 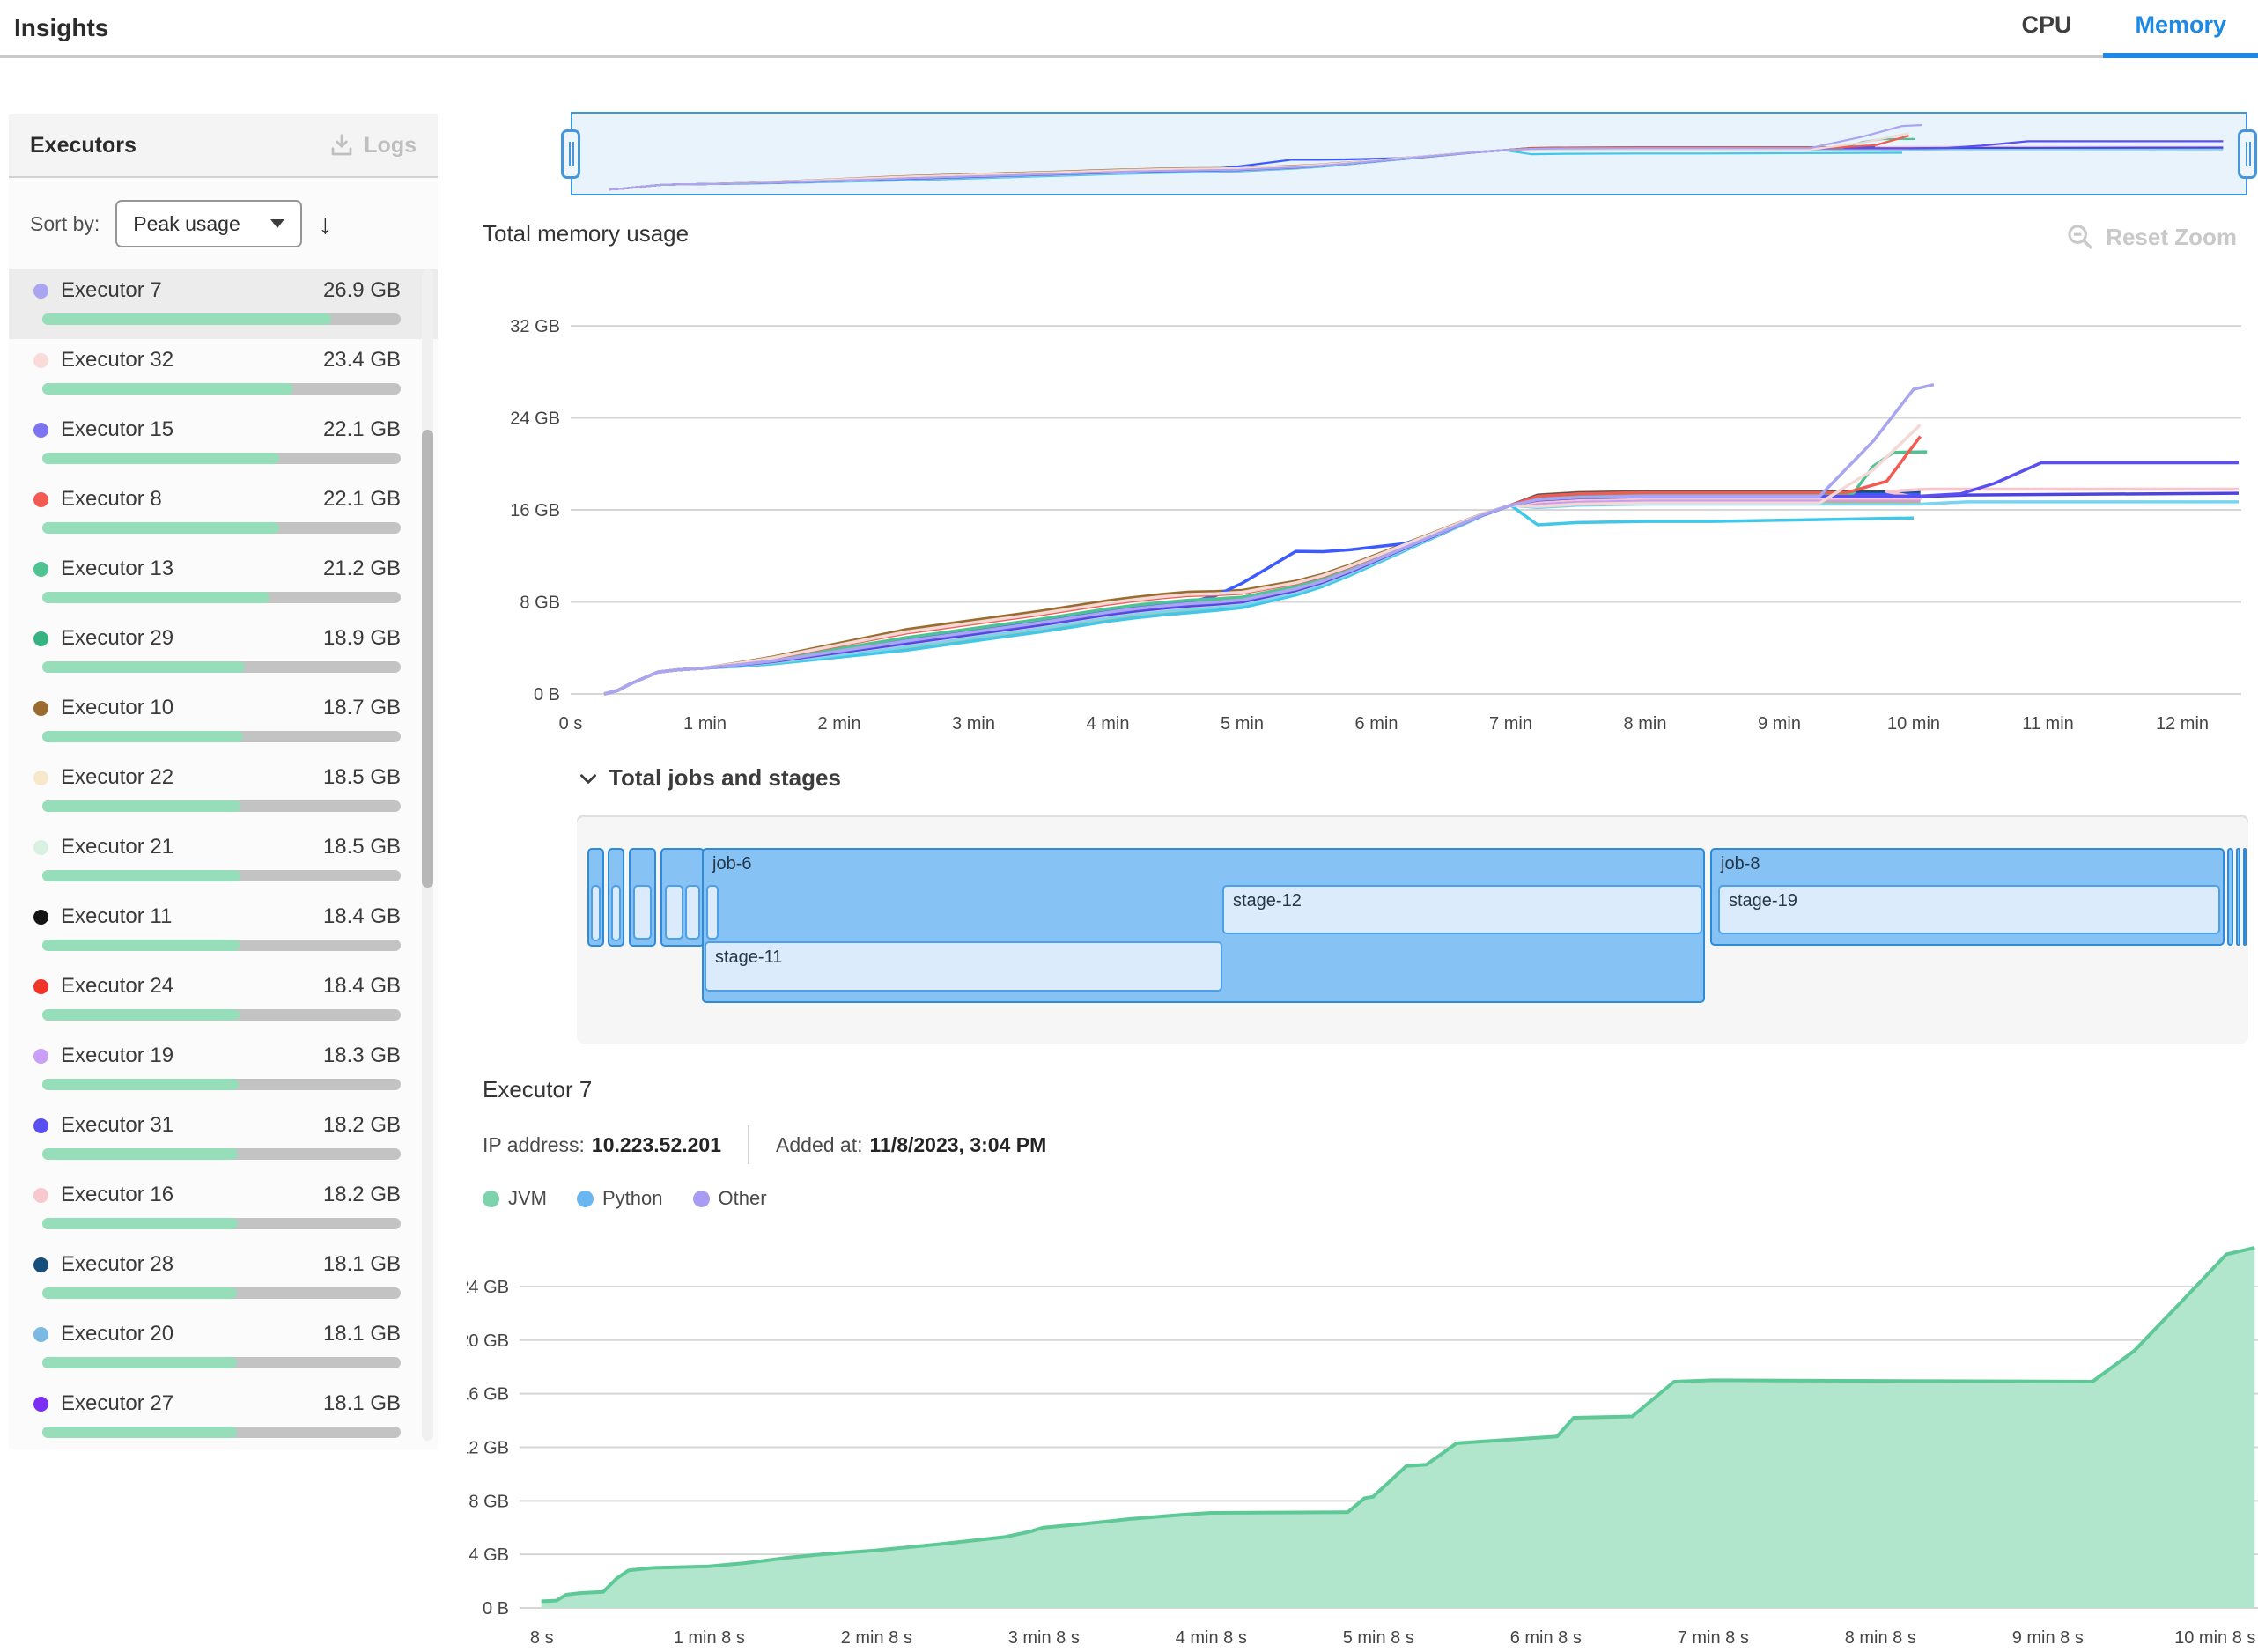 What do you see at coordinates (361, 360) in the screenshot?
I see `executor-peak-value: 23.4 GB` at bounding box center [361, 360].